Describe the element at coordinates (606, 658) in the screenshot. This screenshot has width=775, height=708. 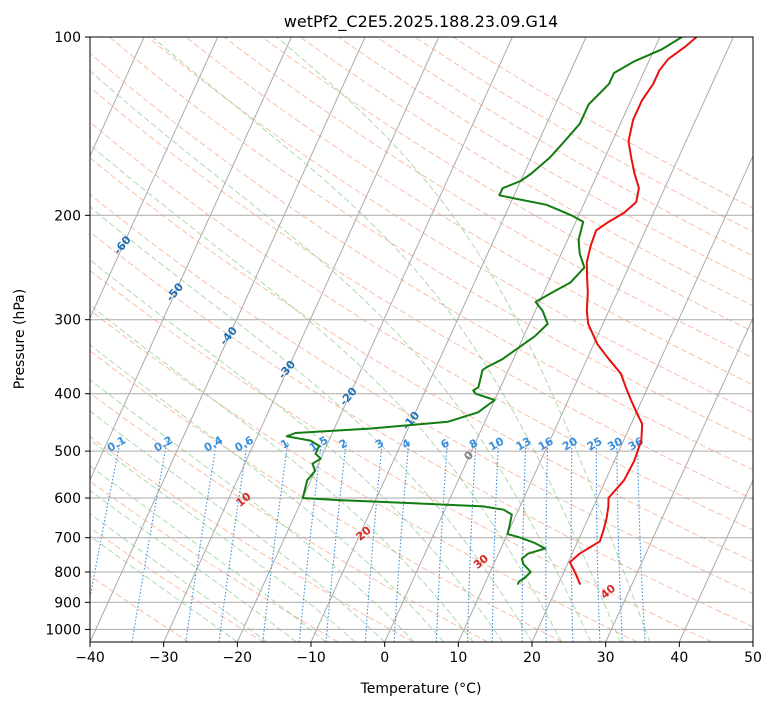
I see `x-tick-label: 30` at that location.